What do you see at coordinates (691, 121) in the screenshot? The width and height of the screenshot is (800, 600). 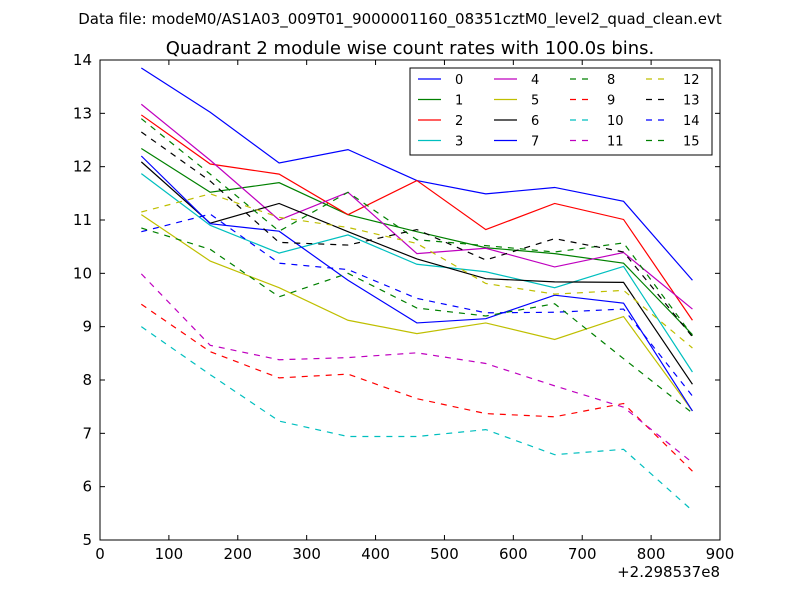 I see `legend-label-14: 14` at bounding box center [691, 121].